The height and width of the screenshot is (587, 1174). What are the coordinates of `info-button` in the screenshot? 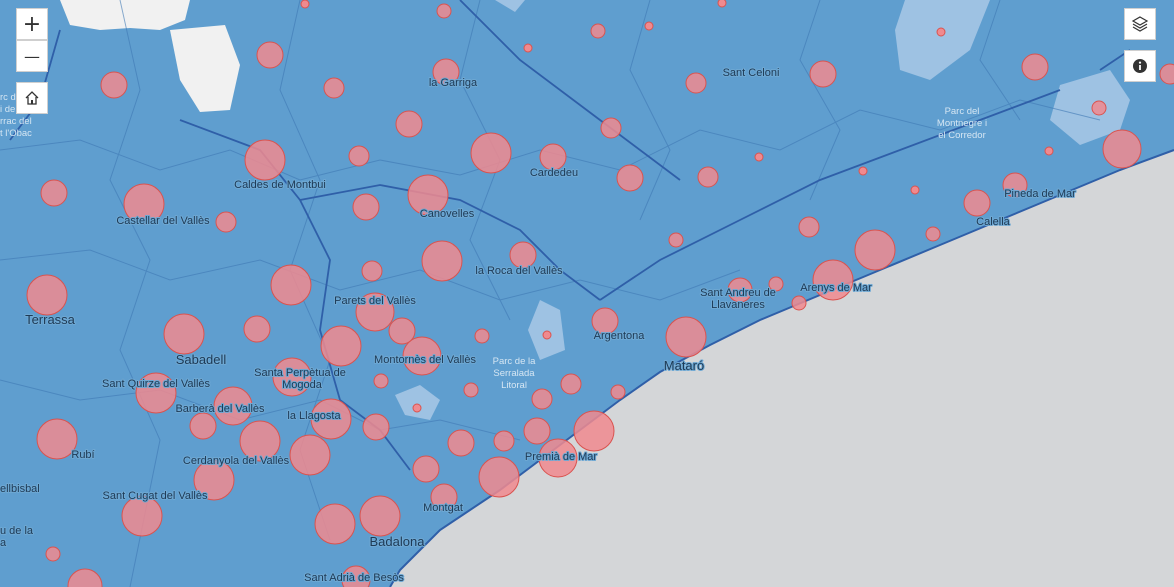 It's located at (1140, 66).